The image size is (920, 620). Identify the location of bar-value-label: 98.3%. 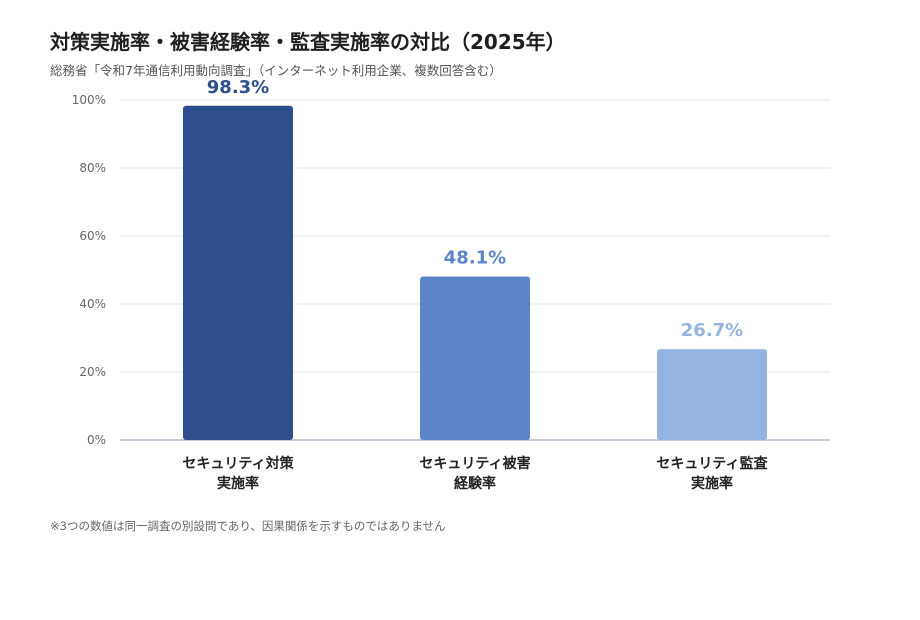
(238, 87).